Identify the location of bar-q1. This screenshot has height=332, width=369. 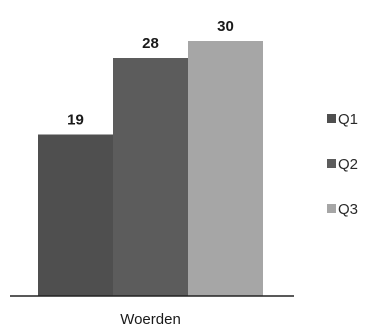
(75, 215).